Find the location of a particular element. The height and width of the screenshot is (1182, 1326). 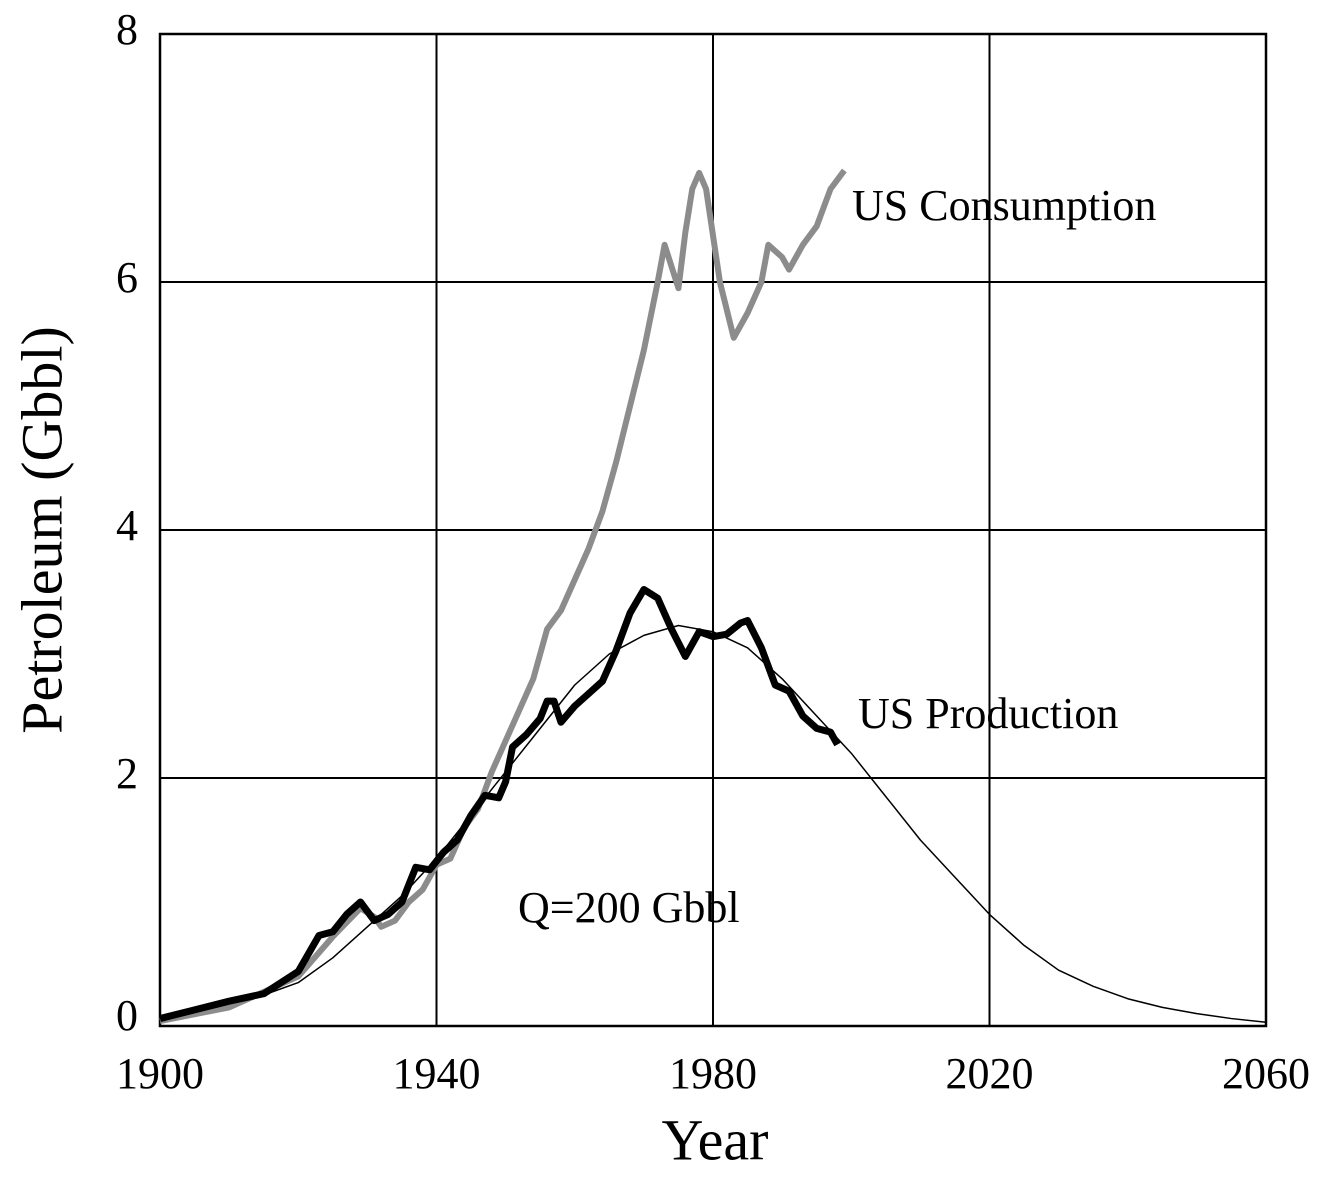

x-tick-label: 2020 is located at coordinates (990, 1073).